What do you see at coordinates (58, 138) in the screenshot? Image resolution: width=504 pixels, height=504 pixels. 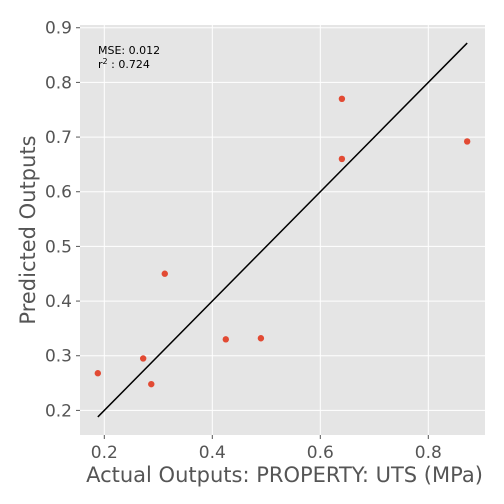 I see `y-tick-label: 0.7` at bounding box center [58, 138].